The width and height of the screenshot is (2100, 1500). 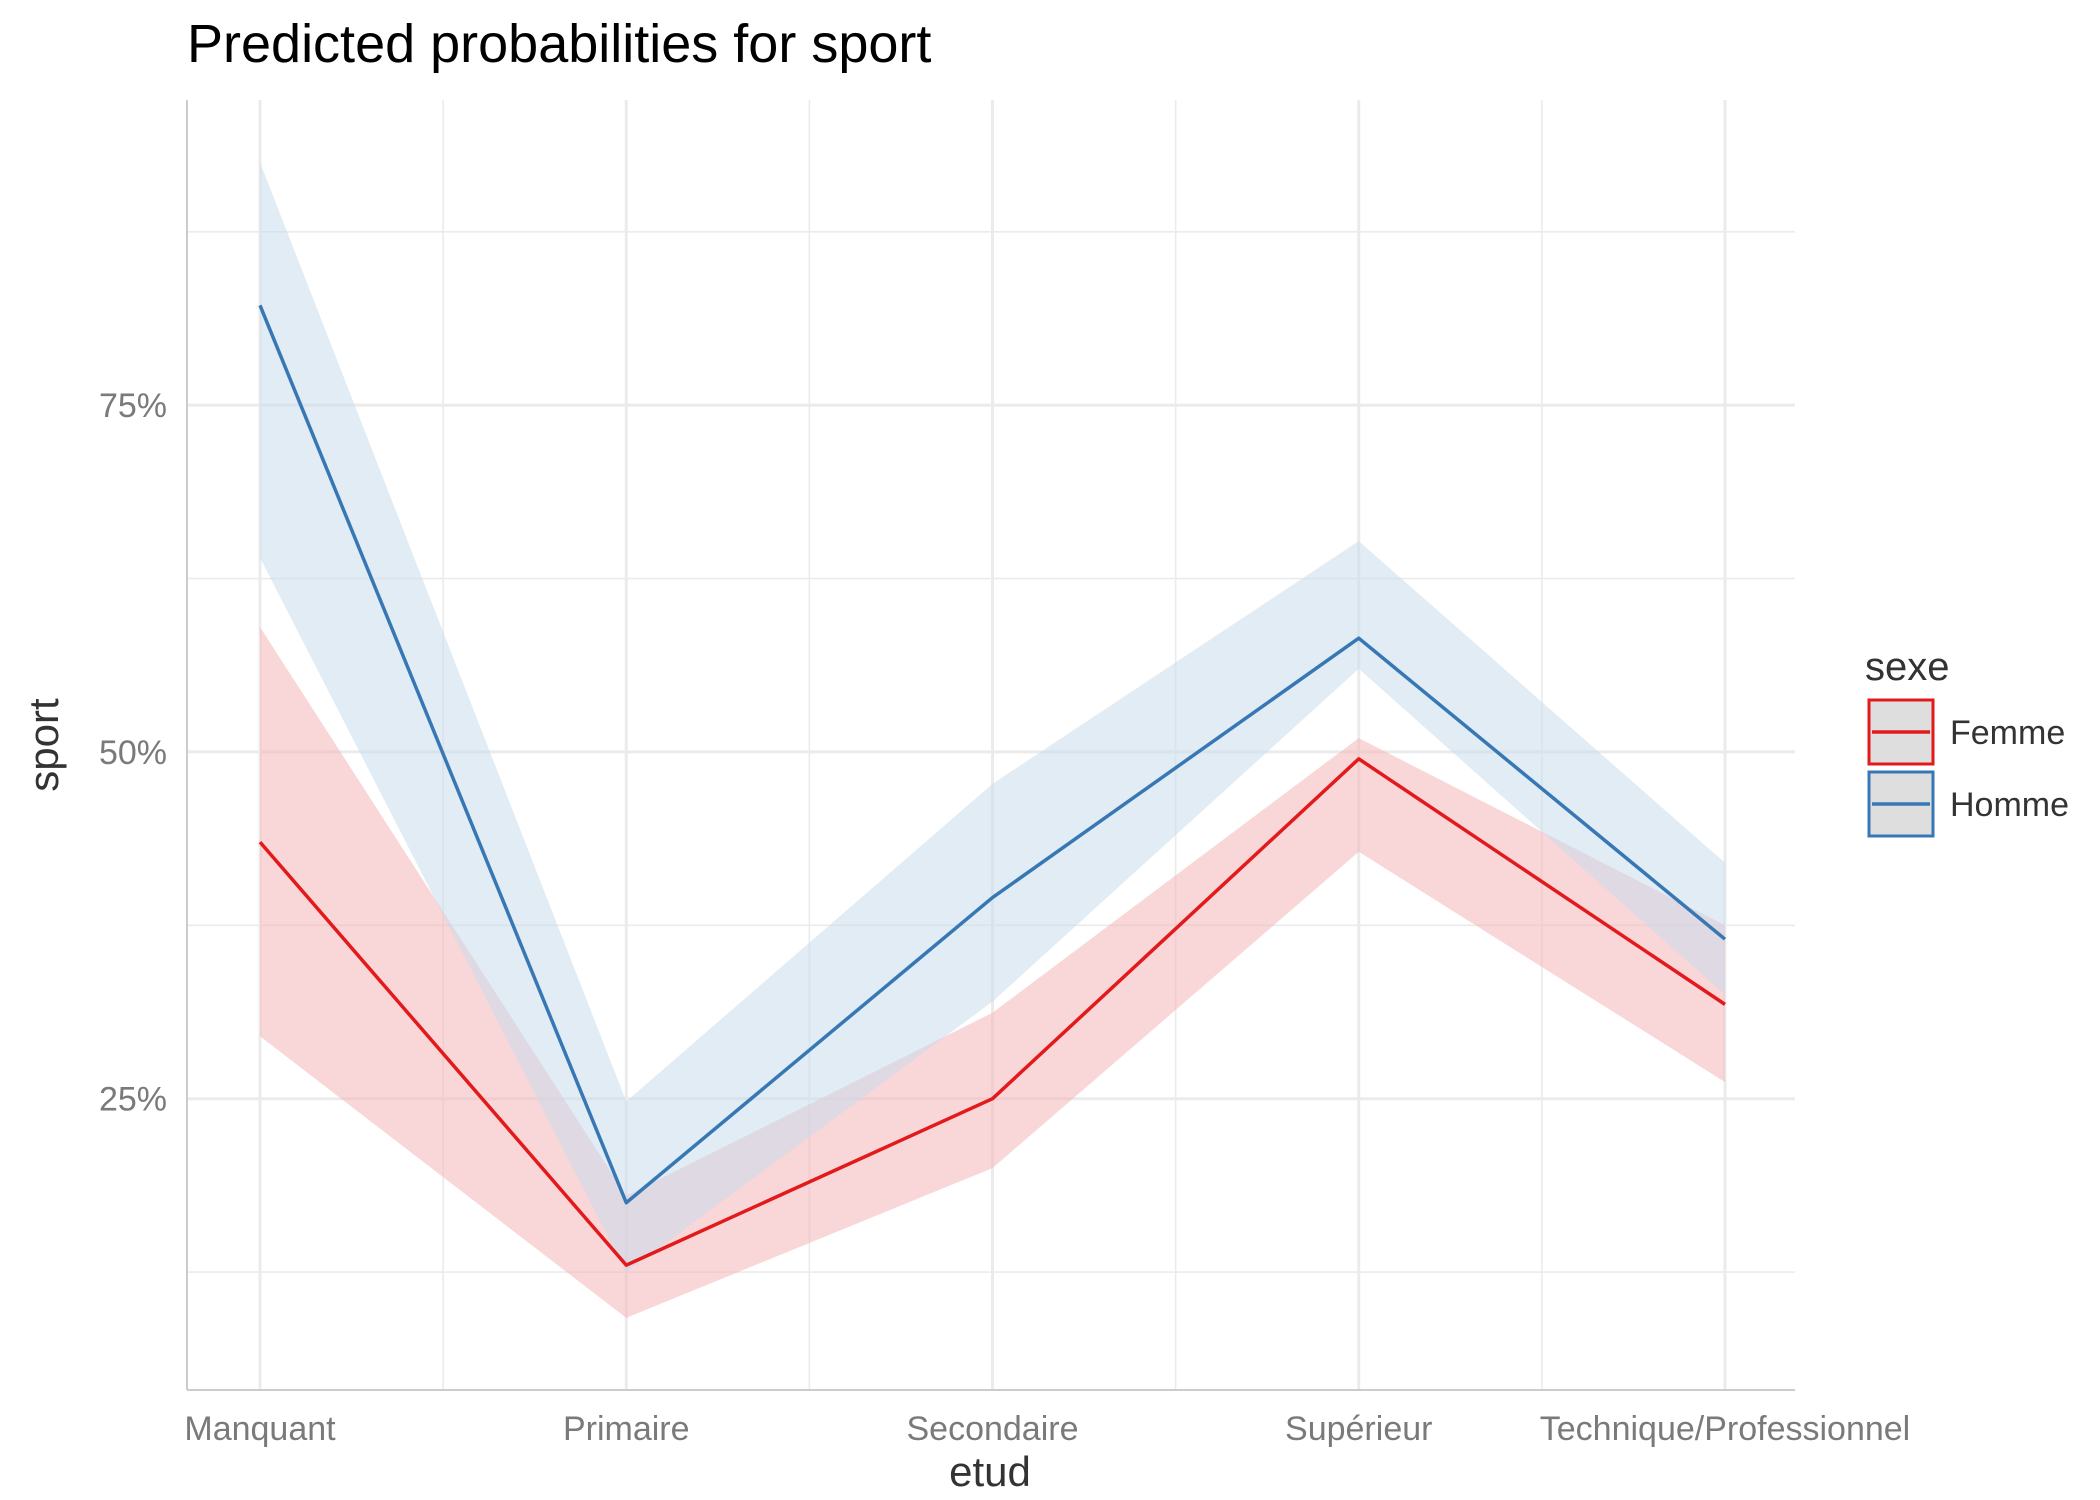 What do you see at coordinates (990, 1471) in the screenshot?
I see `x-axis-title: etud` at bounding box center [990, 1471].